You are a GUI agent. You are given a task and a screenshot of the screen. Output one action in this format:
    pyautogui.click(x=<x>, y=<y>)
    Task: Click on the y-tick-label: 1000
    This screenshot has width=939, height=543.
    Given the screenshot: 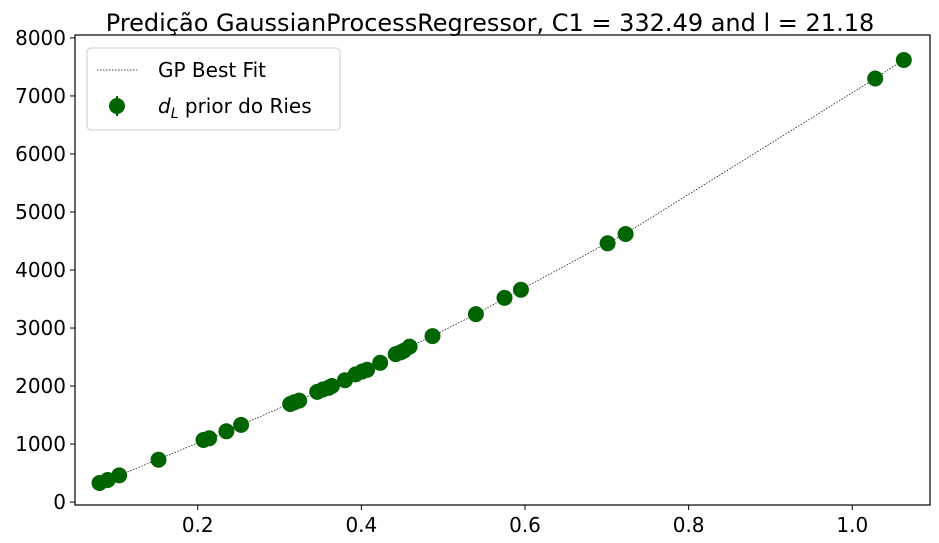 What is the action you would take?
    pyautogui.click(x=40, y=444)
    